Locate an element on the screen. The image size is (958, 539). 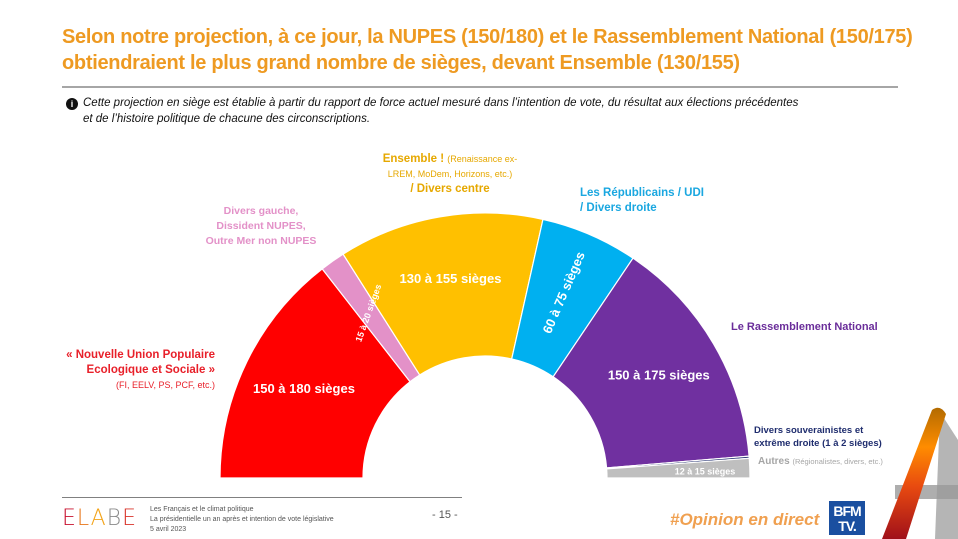
footer-date: 5 avril 2023 is located at coordinates (168, 529).